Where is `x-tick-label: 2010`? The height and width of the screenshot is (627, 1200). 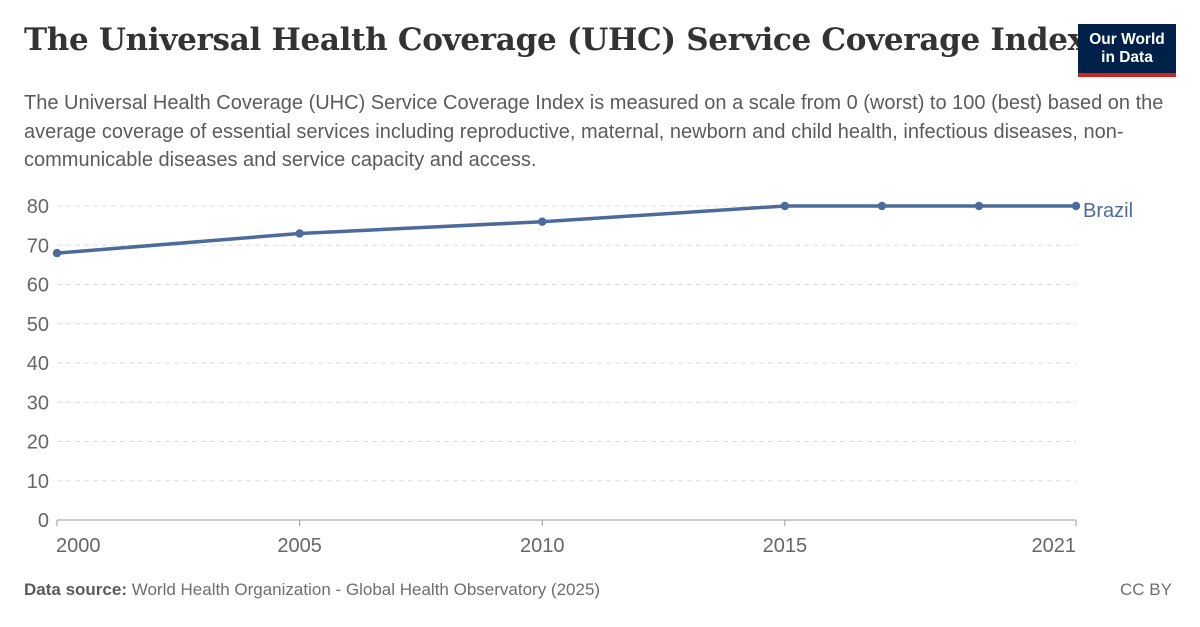 x-tick-label: 2010 is located at coordinates (542, 546).